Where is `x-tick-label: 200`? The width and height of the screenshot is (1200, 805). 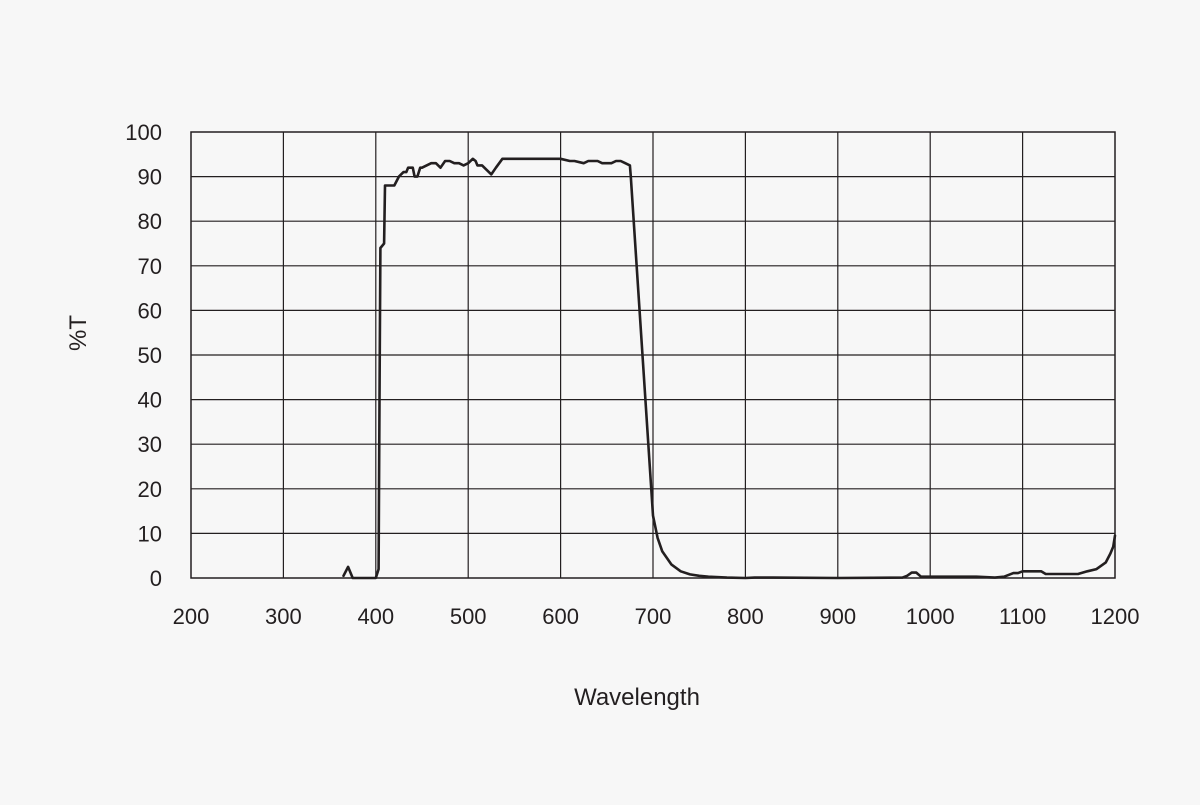 x-tick-label: 200 is located at coordinates (191, 616).